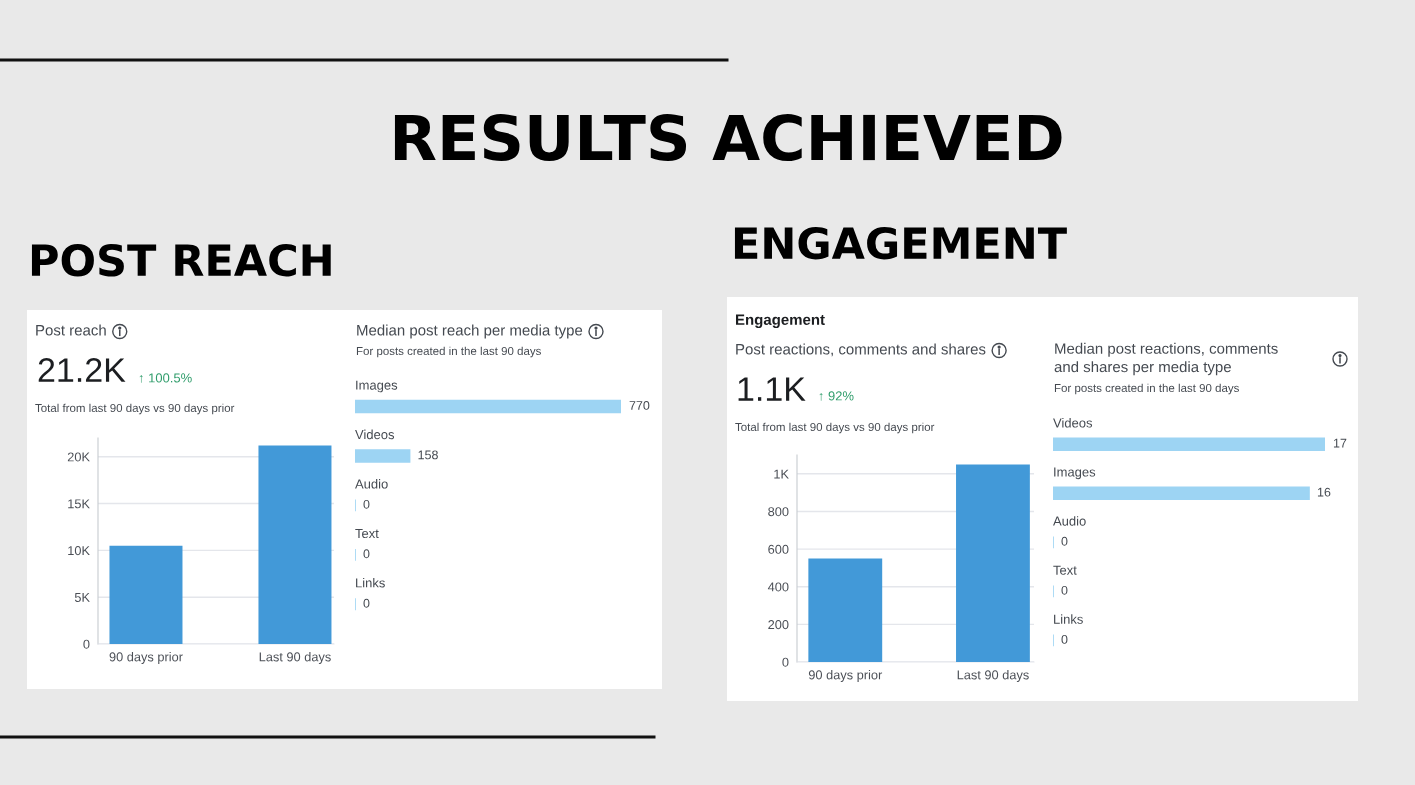 Image resolution: width=1415 pixels, height=785 pixels. Describe the element at coordinates (1324, 492) in the screenshot. I see `data-label: 16` at that location.